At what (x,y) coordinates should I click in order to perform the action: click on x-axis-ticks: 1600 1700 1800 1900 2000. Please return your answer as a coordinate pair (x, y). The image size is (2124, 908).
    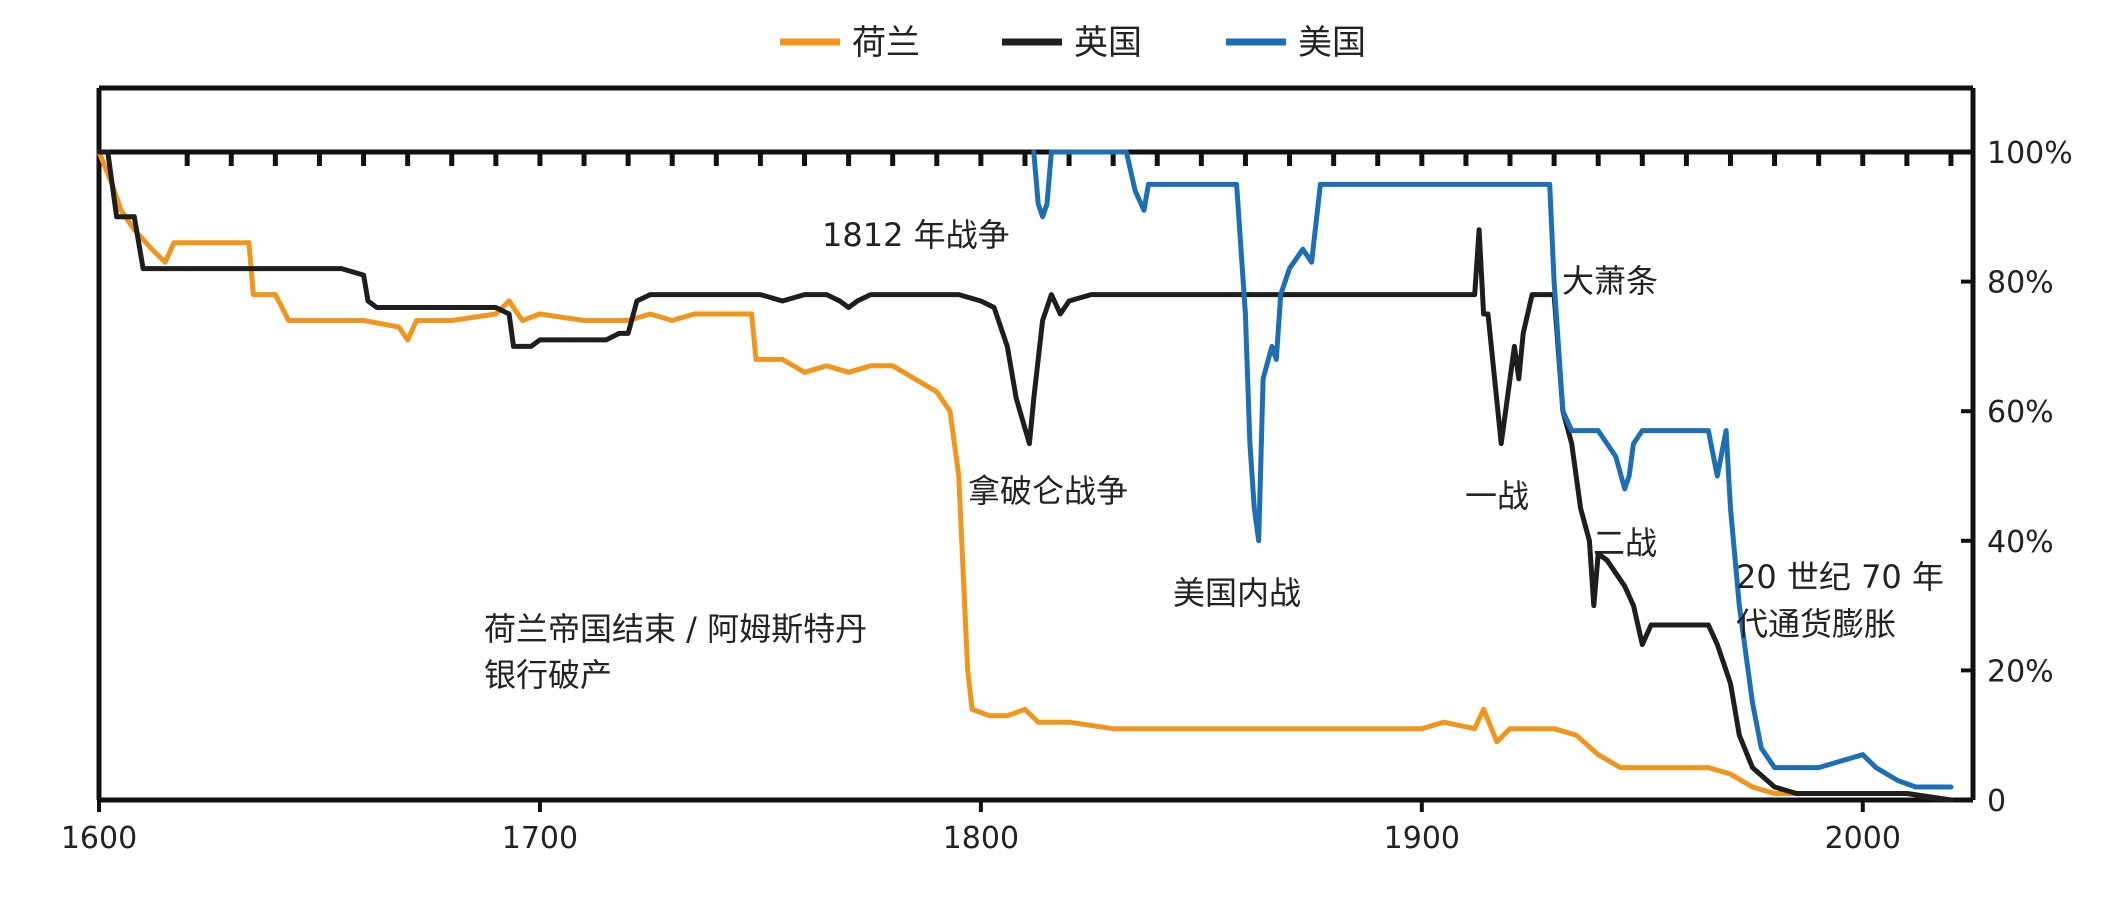
    Looking at the image, I should click on (981, 828).